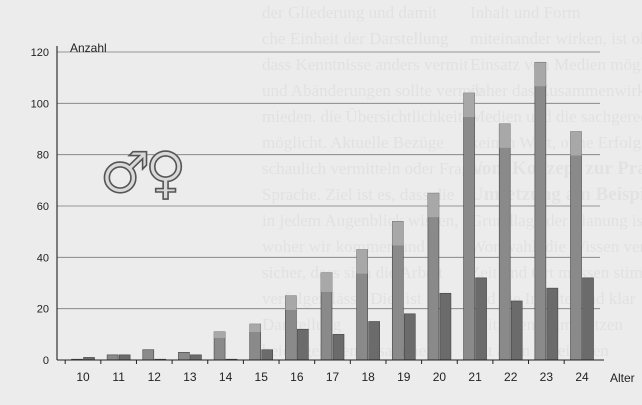 The width and height of the screenshot is (642, 405). I want to click on gender-symbols: ♂ ♀, so click(143, 173).